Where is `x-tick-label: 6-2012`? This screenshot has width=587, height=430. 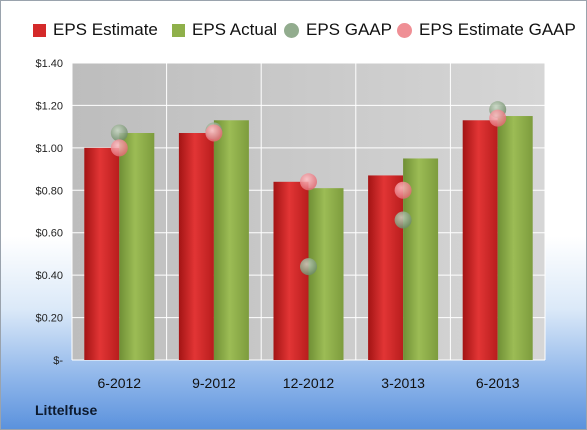
x-tick-label: 6-2012 is located at coordinates (120, 383).